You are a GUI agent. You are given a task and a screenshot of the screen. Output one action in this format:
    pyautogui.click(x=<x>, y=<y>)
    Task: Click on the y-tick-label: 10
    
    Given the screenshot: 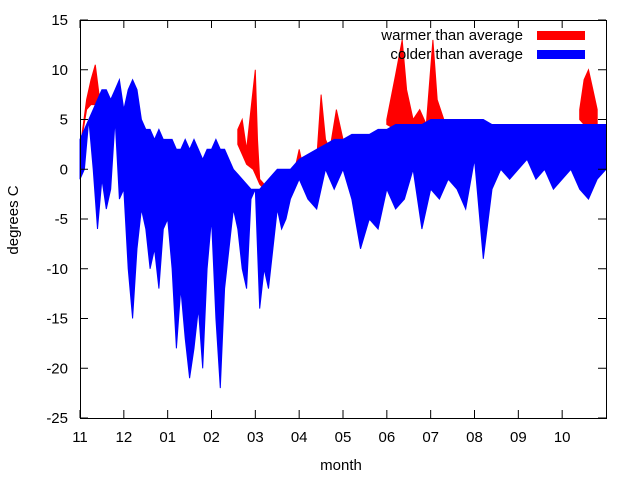 What is the action you would take?
    pyautogui.click(x=59, y=70)
    